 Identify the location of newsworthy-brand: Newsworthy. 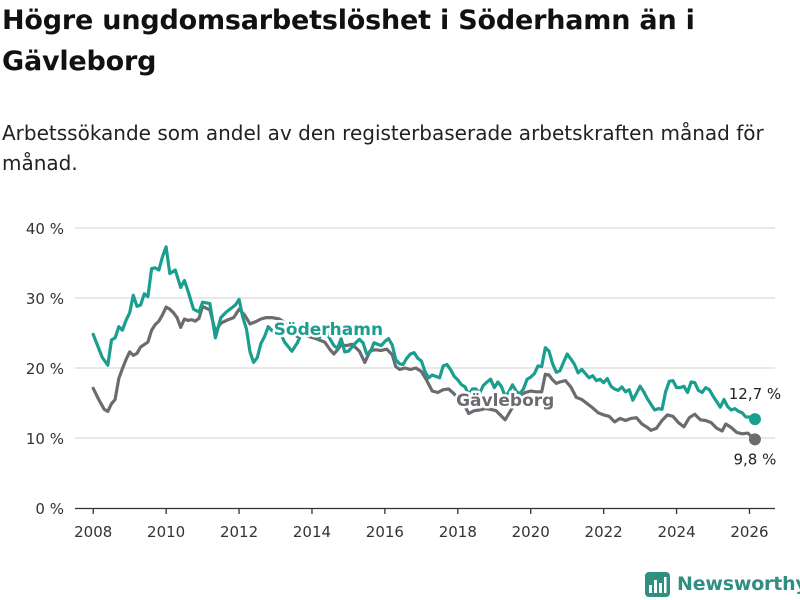
(722, 584).